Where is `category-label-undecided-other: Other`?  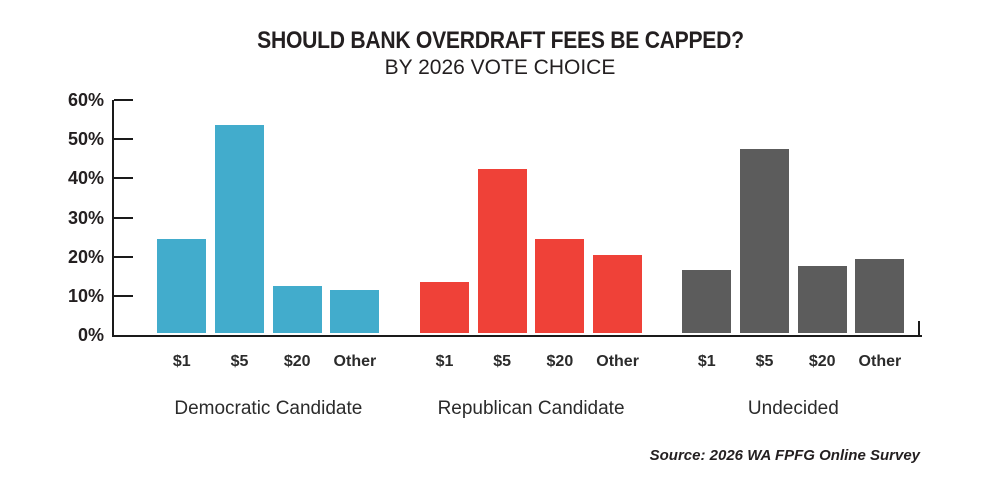
category-label-undecided-other: Other is located at coordinates (880, 361).